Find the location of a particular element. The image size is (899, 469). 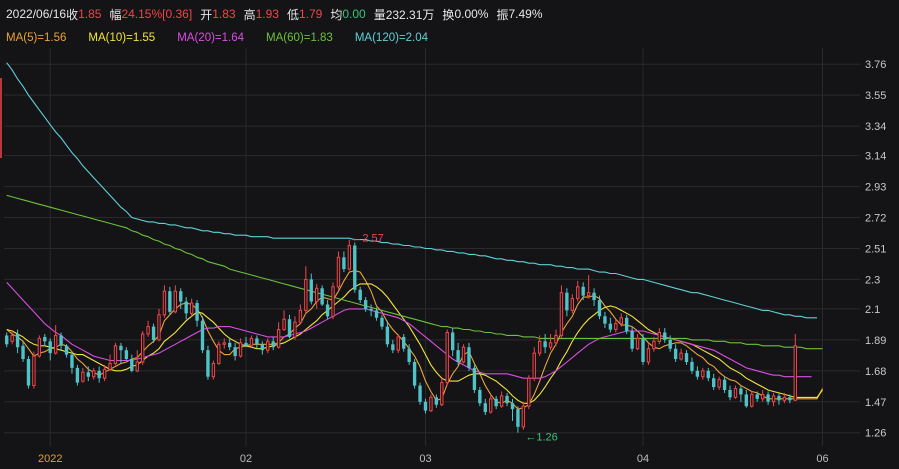

high-value: 1.93 is located at coordinates (267, 14).